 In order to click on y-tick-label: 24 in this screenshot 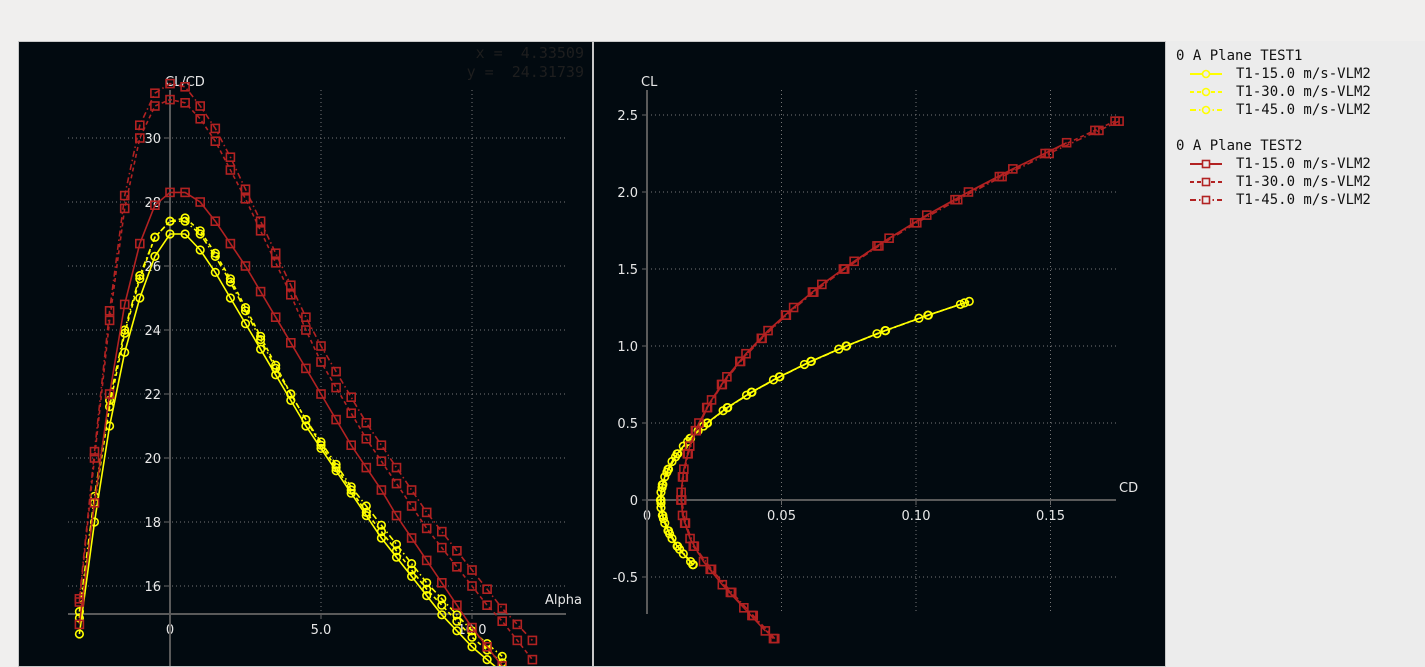, I will do `click(152, 331)`.